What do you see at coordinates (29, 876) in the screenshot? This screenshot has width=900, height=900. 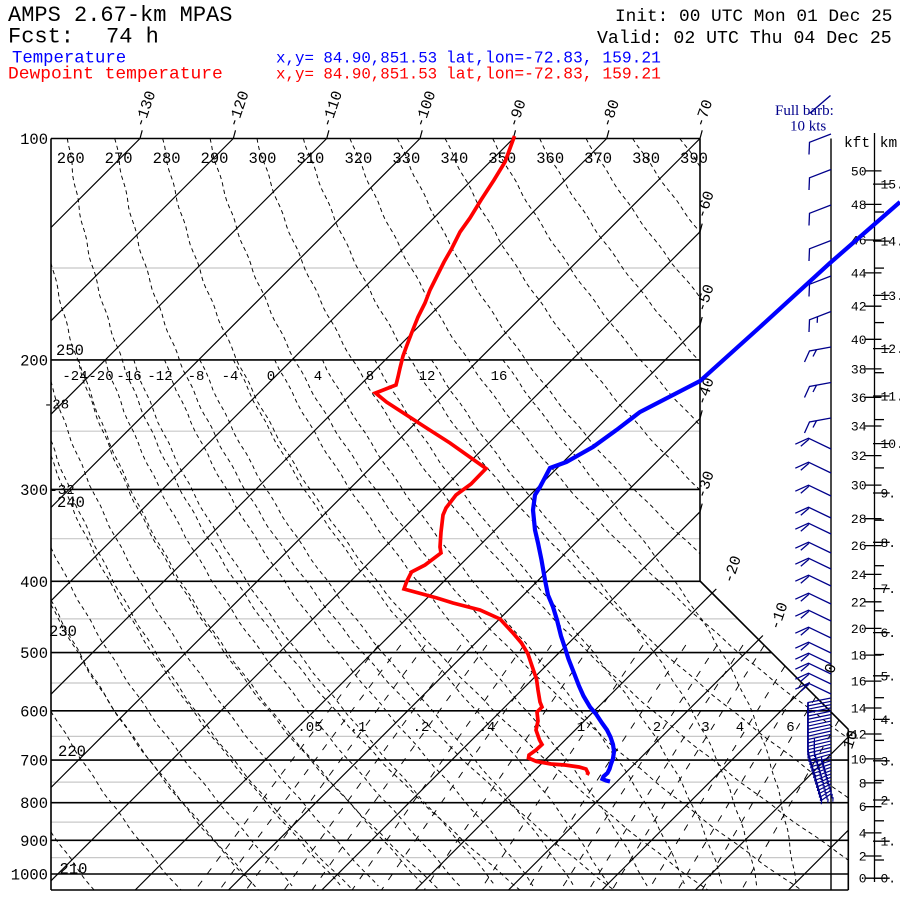 I see `svg-text: 1000` at bounding box center [29, 876].